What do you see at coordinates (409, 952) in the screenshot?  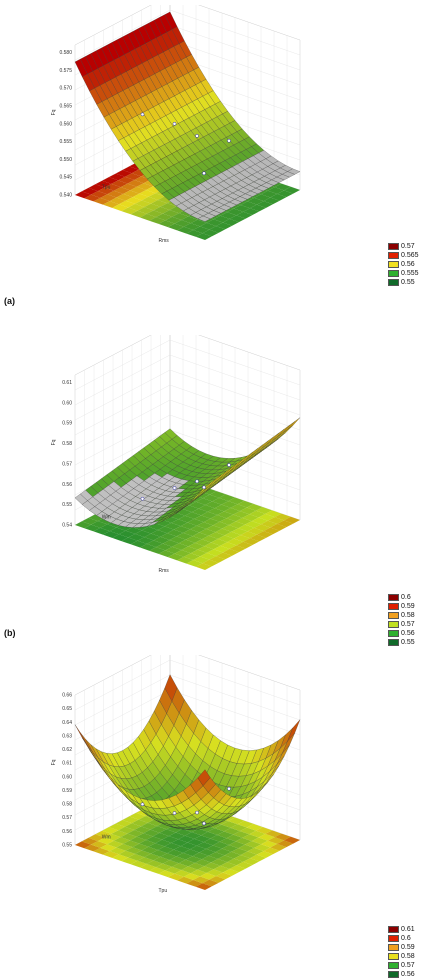 I see `legend-c: 0.61 0.6 0.59 0.58 0.57 0.56` at bounding box center [409, 952].